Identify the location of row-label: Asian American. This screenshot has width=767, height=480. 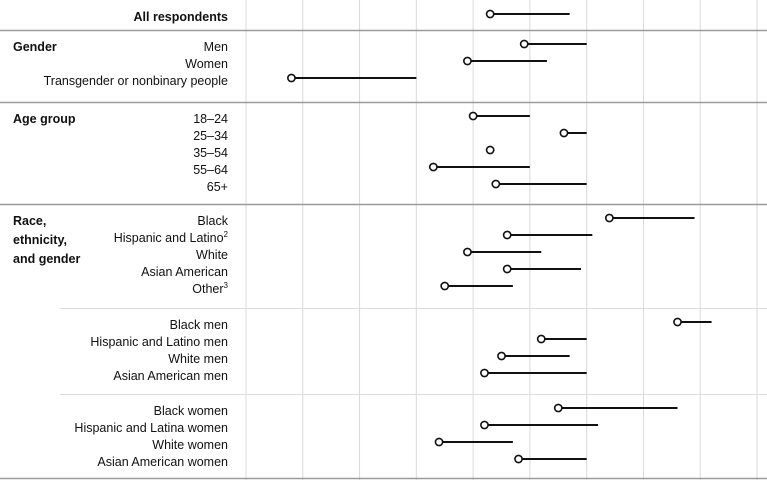
(184, 272).